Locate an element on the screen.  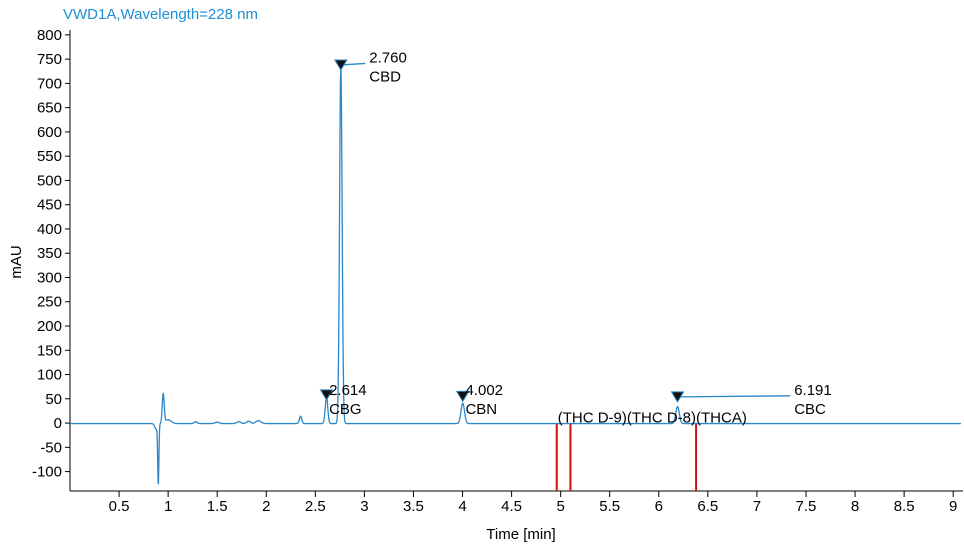
y-tick-label: 250 is located at coordinates (49, 302).